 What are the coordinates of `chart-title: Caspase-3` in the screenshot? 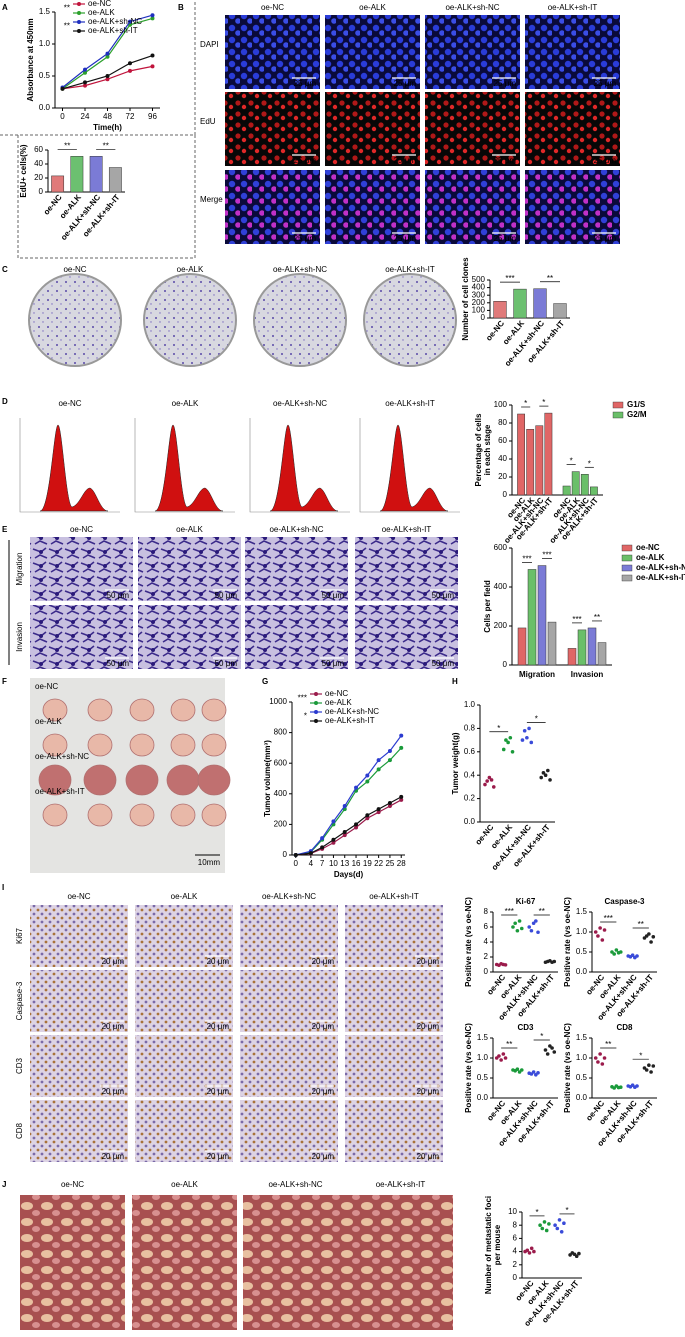 It's located at (624, 901).